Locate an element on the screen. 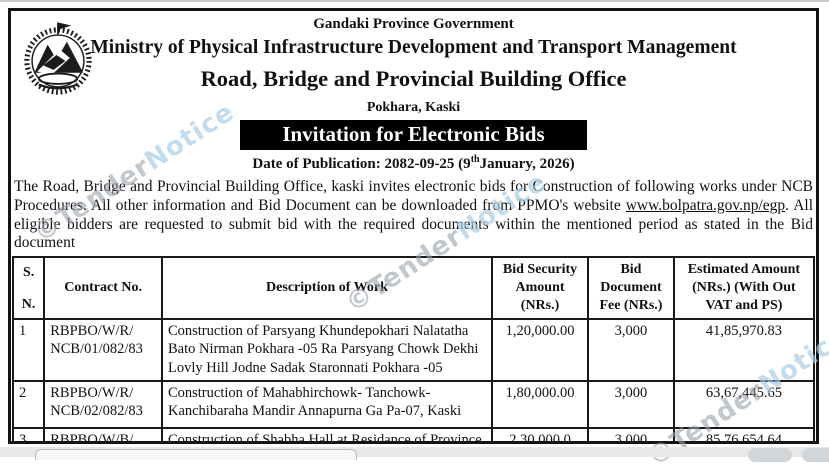 The height and width of the screenshot is (473, 829). cell-contract-no: RBPBO/W/B/ NCB/08/082/83 is located at coordinates (103, 435).